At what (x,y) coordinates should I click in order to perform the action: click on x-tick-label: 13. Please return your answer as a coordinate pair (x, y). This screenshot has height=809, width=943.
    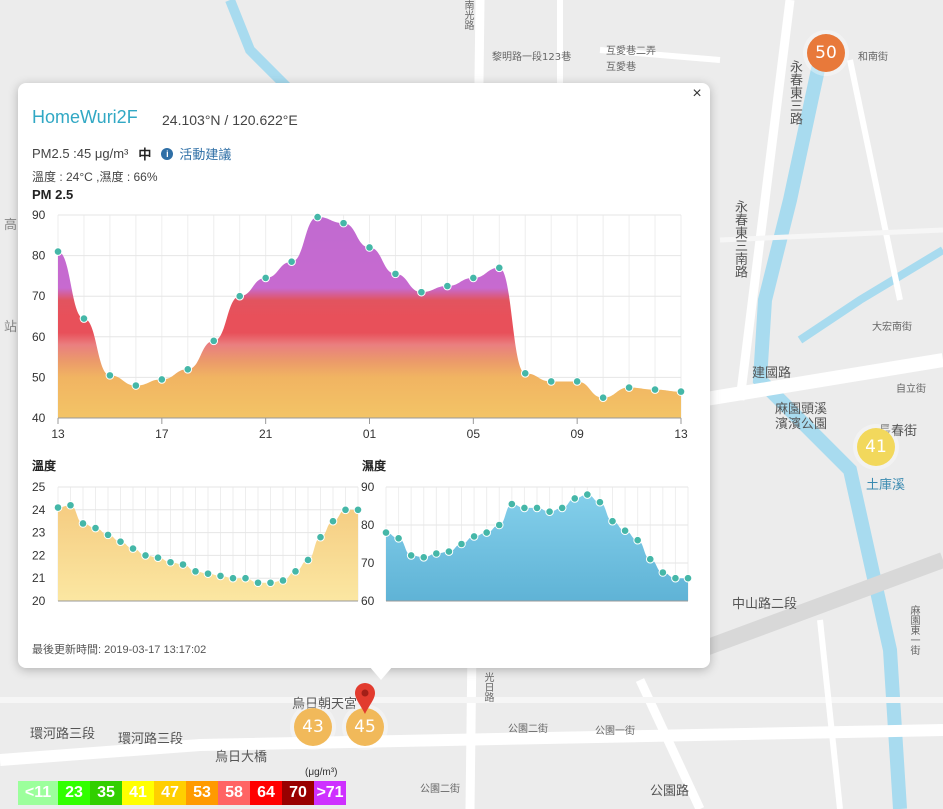
    Looking at the image, I should click on (58, 434).